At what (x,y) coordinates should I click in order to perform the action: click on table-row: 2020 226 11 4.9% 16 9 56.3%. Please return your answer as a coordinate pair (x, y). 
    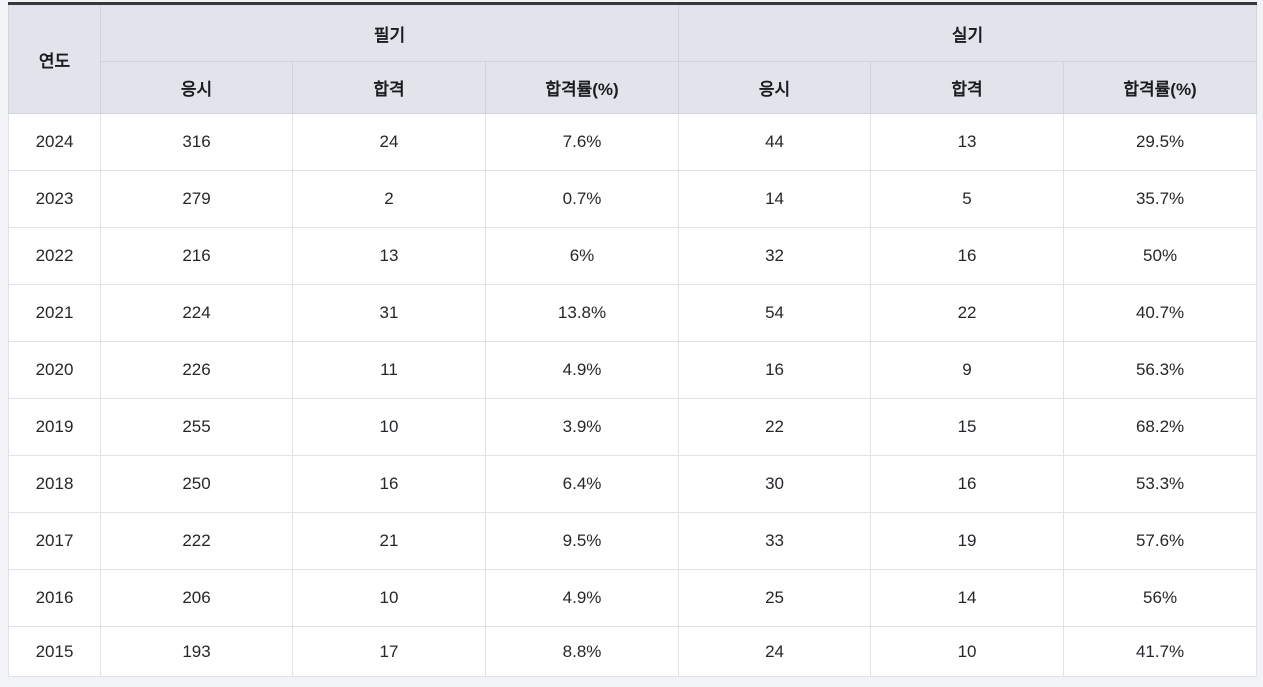
    Looking at the image, I should click on (633, 370).